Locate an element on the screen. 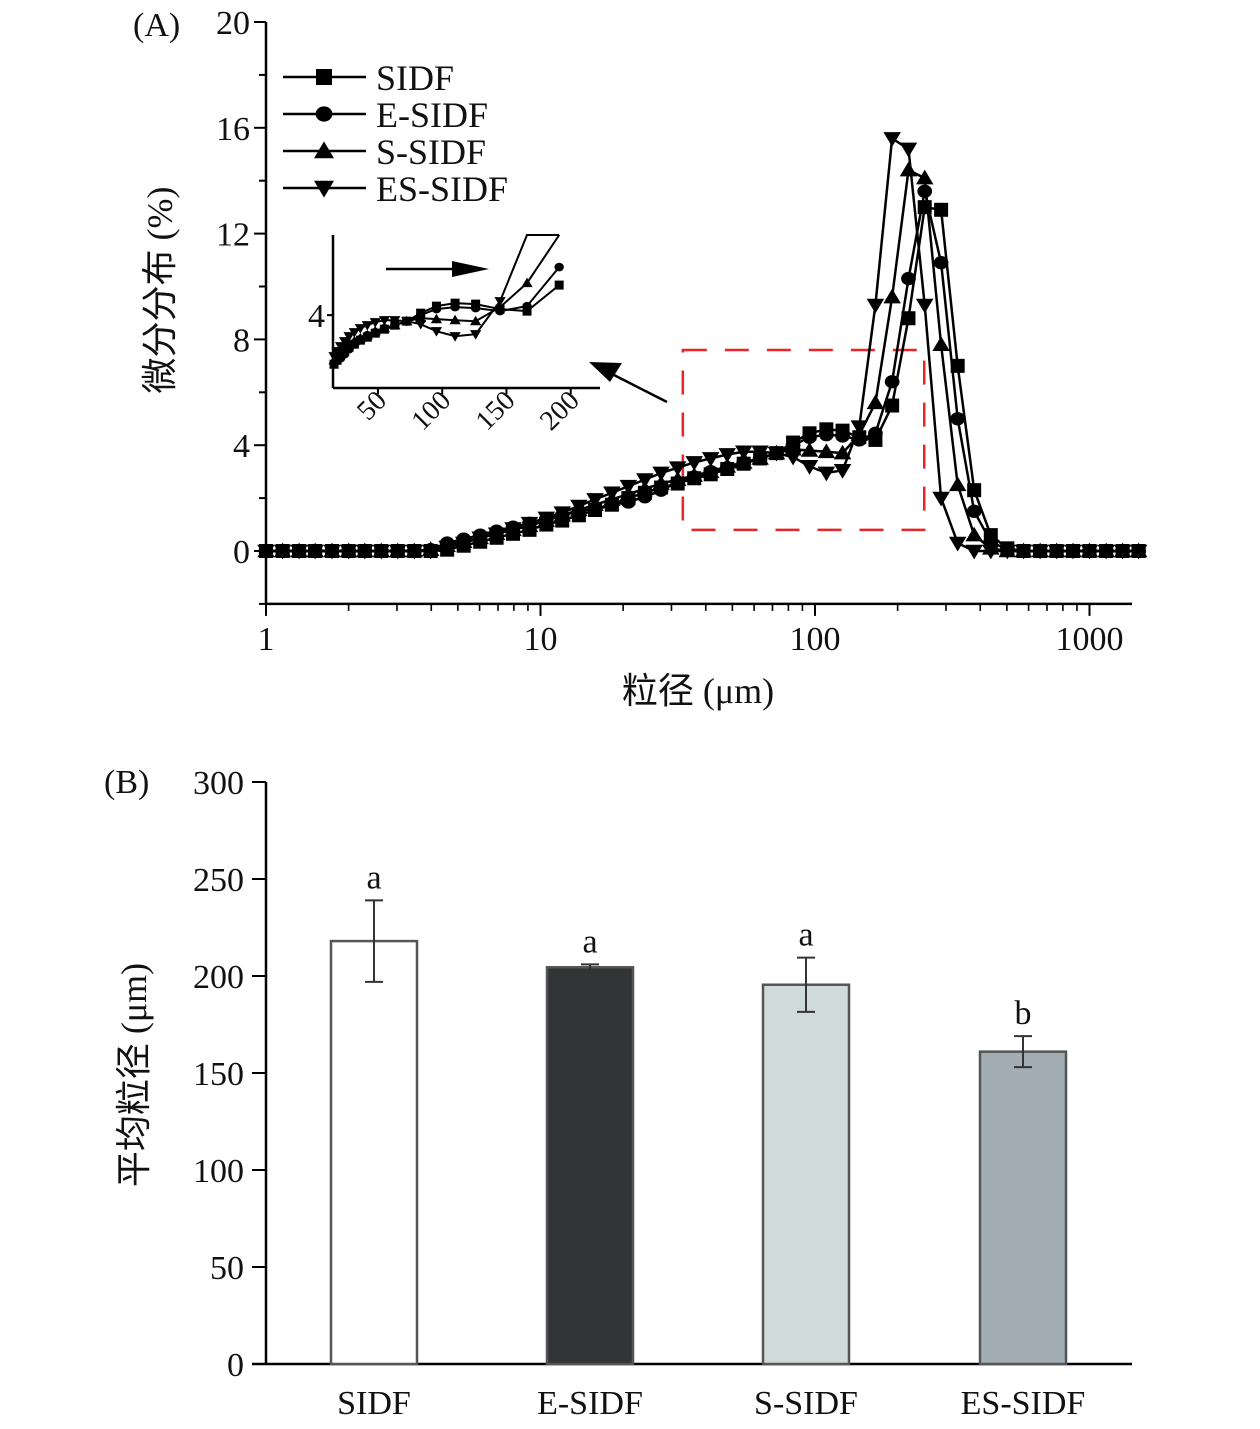  y-tick-label-a: 16 is located at coordinates (233, 129).